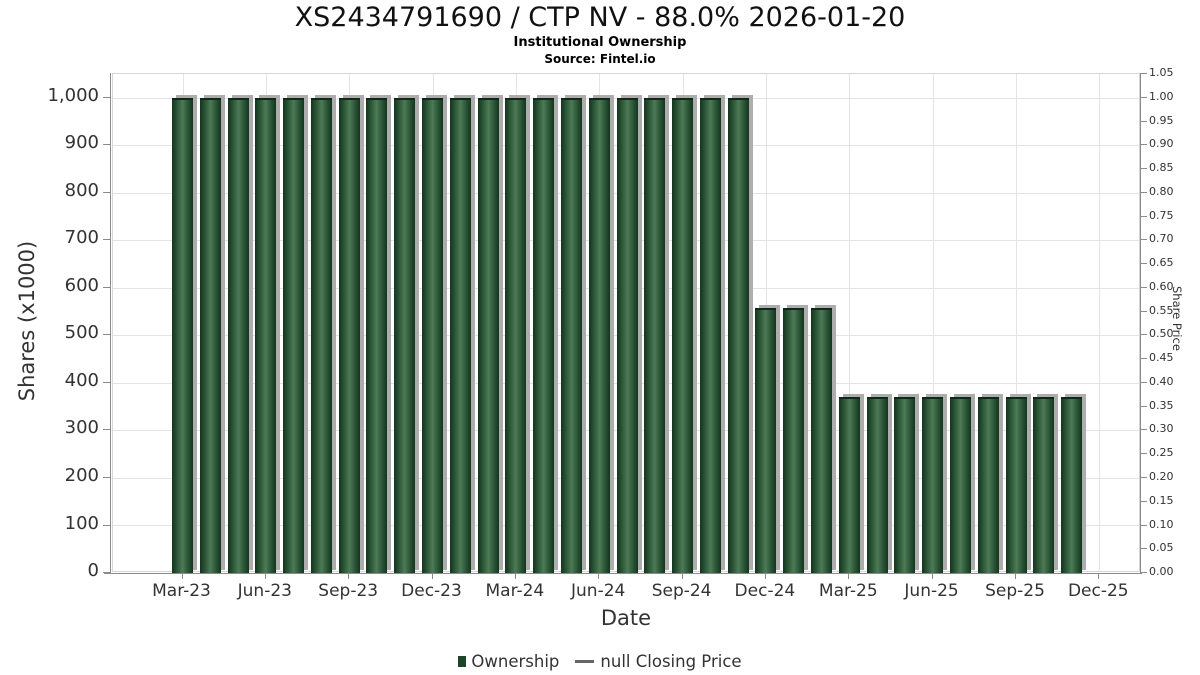  What do you see at coordinates (1098, 591) in the screenshot?
I see `date-tick-label: Dec-25` at bounding box center [1098, 591].